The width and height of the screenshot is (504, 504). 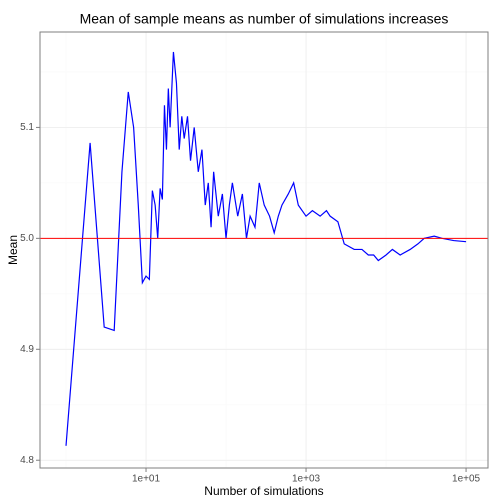 I want to click on x-axis-label: Number of simulations, so click(x=263, y=491).